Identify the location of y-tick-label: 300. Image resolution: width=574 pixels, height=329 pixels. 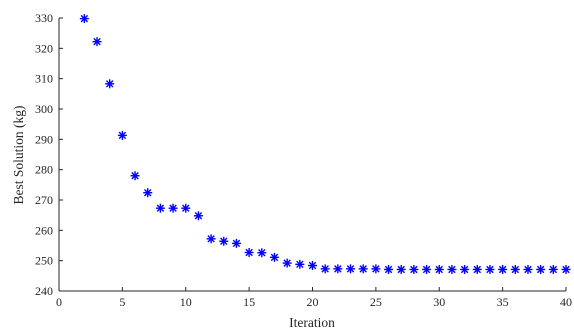
(44, 109).